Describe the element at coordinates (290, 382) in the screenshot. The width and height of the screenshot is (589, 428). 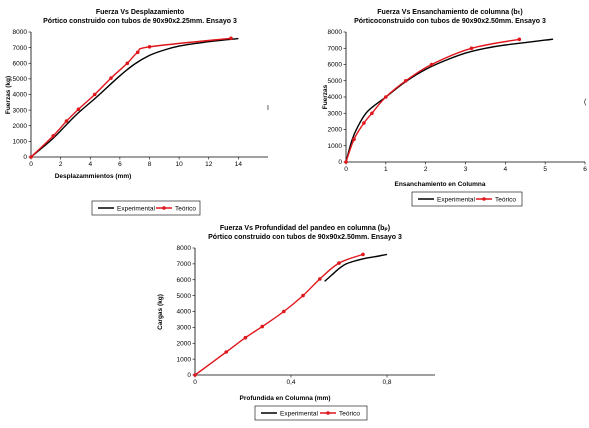
I see `x-tick-label: 0,4` at that location.